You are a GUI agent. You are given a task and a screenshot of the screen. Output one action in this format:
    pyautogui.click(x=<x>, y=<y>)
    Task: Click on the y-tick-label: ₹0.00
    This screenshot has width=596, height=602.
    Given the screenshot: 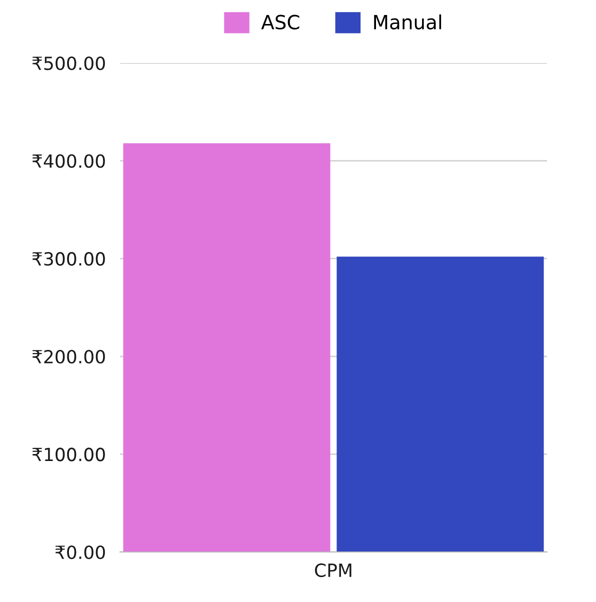 What is the action you would take?
    pyautogui.click(x=80, y=552)
    